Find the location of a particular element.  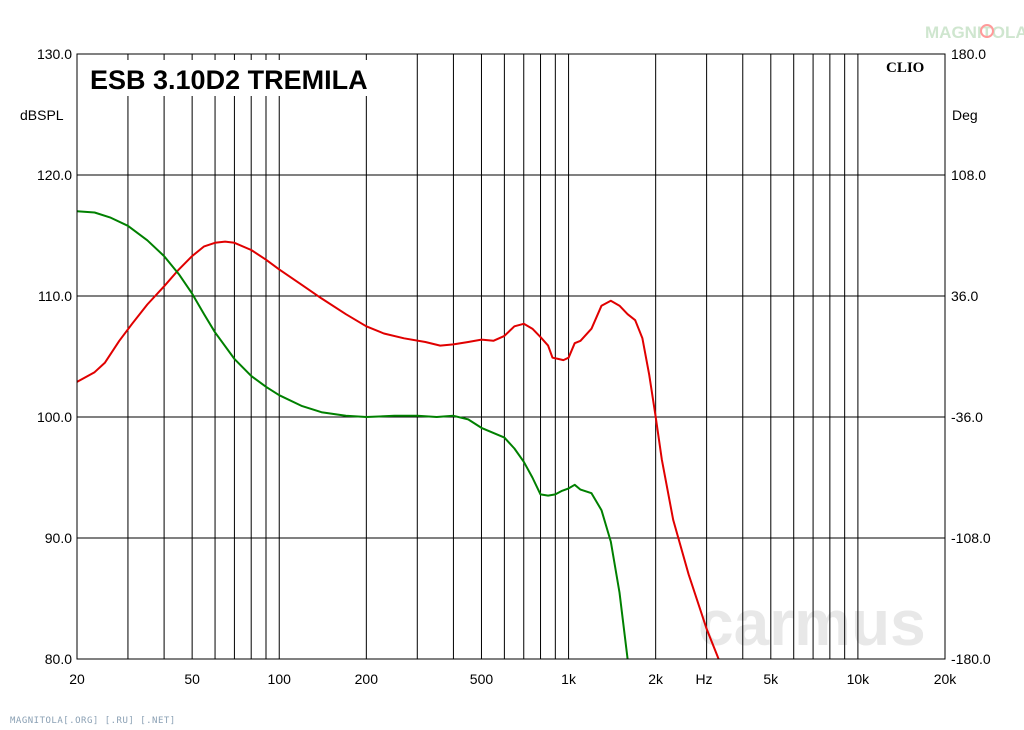

y-left-tick-label: 100.0 is located at coordinates (54, 417).